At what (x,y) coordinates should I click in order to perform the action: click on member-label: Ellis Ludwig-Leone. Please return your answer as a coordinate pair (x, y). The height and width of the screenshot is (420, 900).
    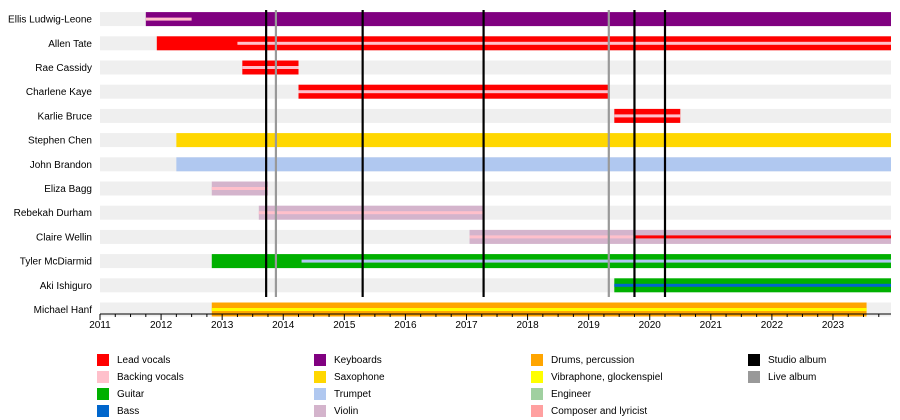
    Looking at the image, I should click on (50, 20).